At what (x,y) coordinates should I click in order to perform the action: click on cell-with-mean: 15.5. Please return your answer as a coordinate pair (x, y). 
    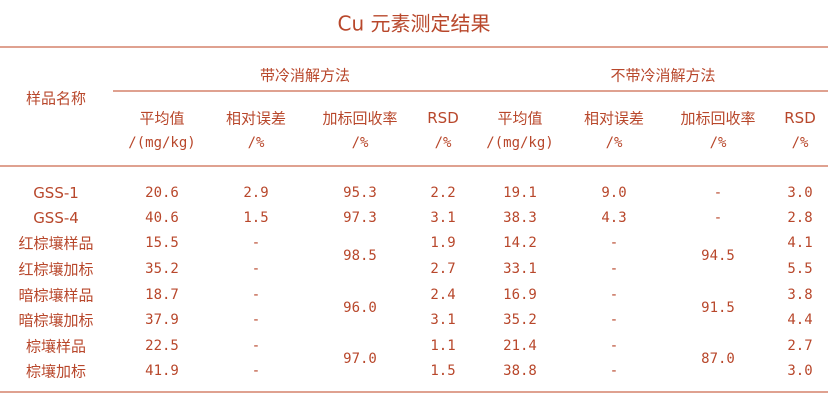
    Looking at the image, I should click on (162, 243).